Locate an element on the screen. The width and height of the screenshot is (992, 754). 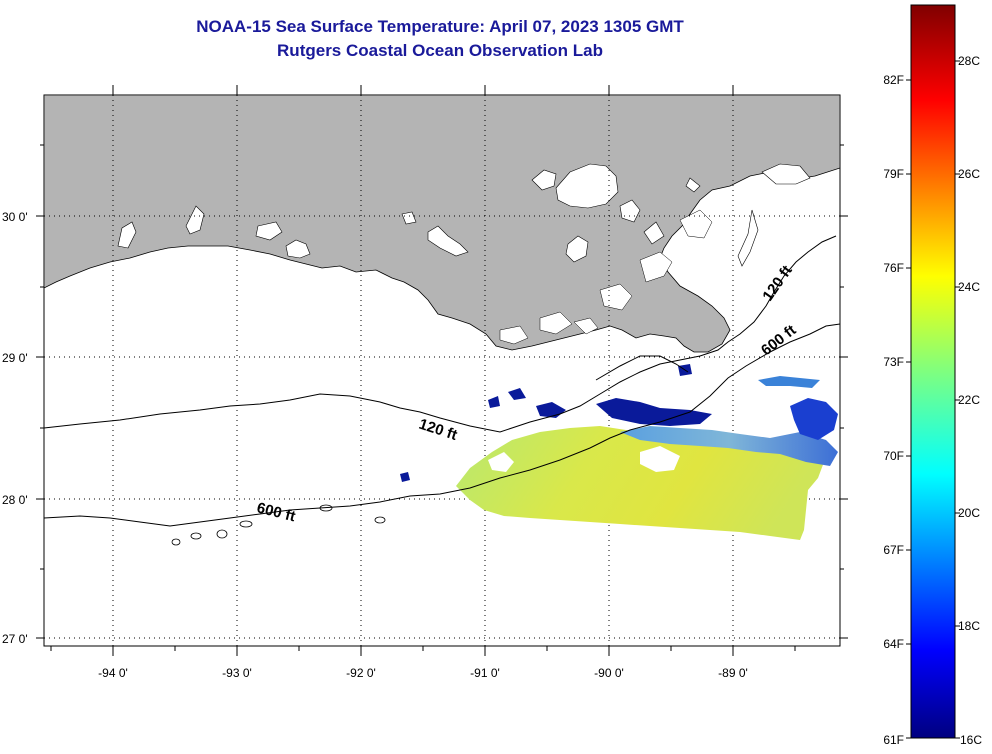
contour-600ft-branch is located at coordinates (642, 368).